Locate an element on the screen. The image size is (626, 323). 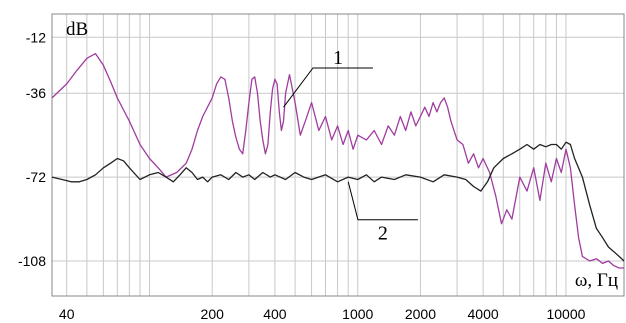
x-tick-label: 200 is located at coordinates (213, 314).